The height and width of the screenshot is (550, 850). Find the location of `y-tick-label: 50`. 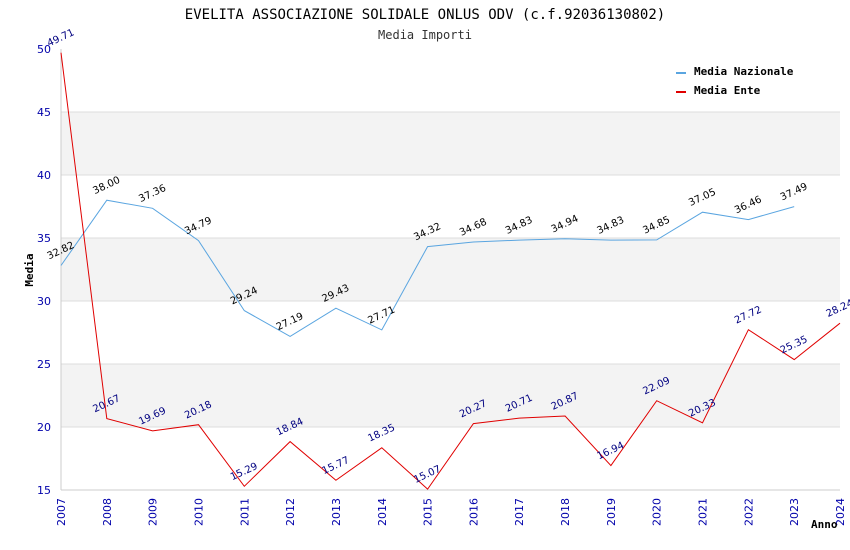

y-tick-label: 50 is located at coordinates (44, 49).